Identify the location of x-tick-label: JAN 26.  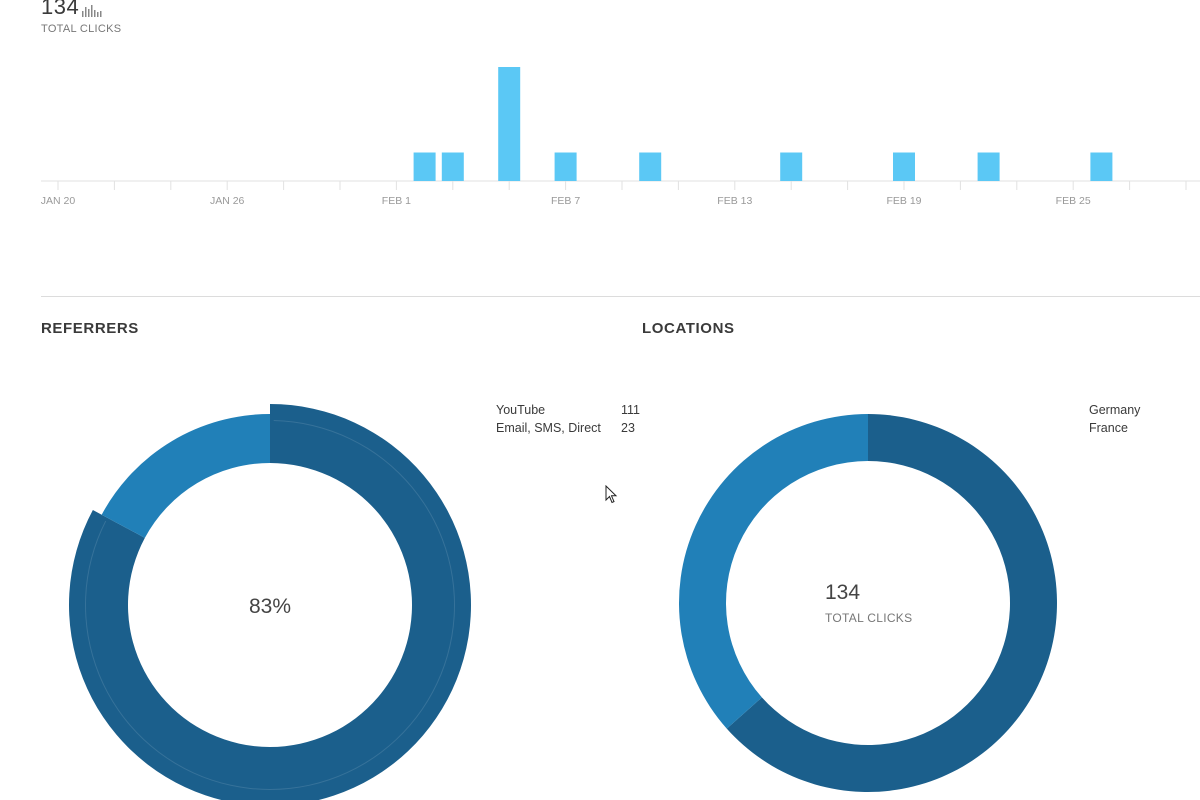
(227, 201).